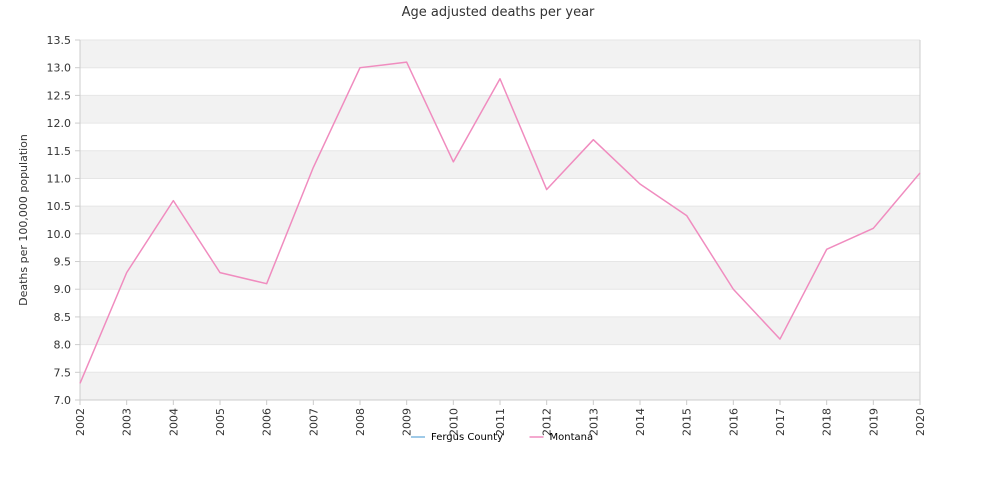  What do you see at coordinates (407, 422) in the screenshot?
I see `x-tick-label: 2009` at bounding box center [407, 422].